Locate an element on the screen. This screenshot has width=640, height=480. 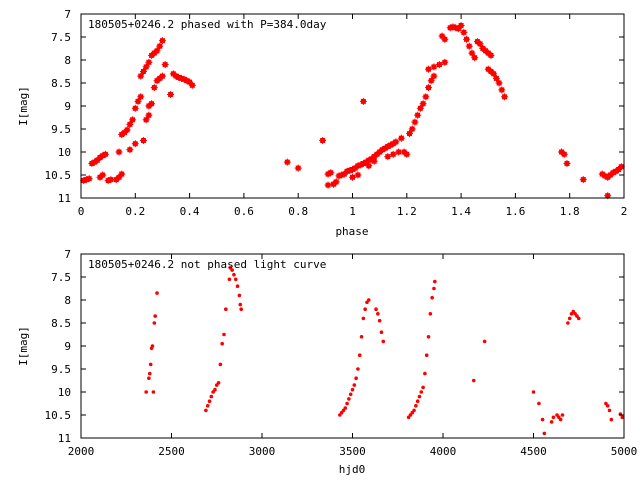
phased-y-tick-label: 10.5 is located at coordinates (58, 175).